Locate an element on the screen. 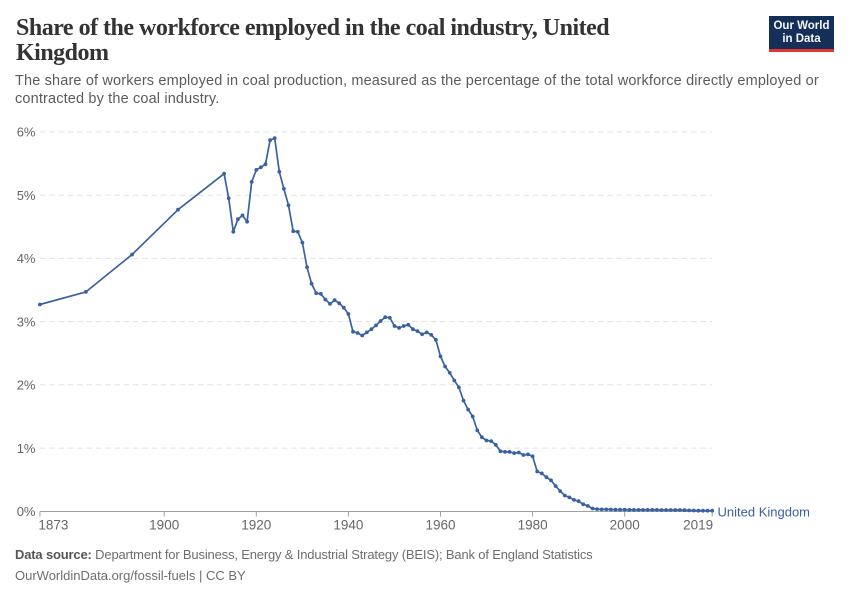 The height and width of the screenshot is (600, 850). svg-text: 1900 is located at coordinates (164, 525).